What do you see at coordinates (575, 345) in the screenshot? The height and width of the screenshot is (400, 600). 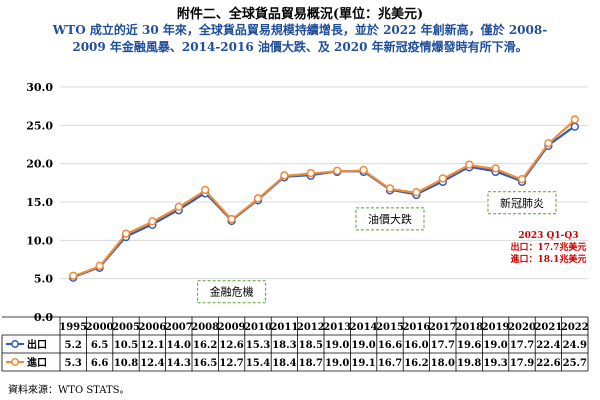 I see `table-value: 24.9` at bounding box center [575, 345].